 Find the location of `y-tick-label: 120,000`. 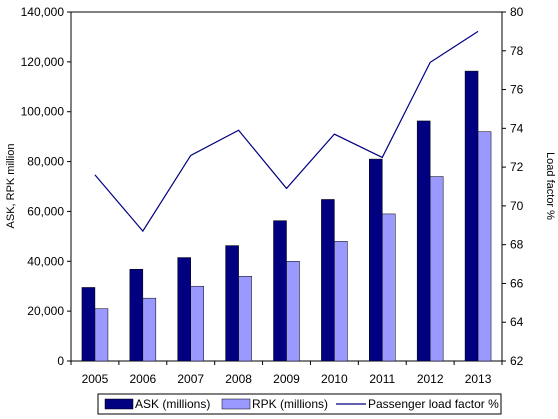

y-tick-label: 120,000 is located at coordinates (43, 62).